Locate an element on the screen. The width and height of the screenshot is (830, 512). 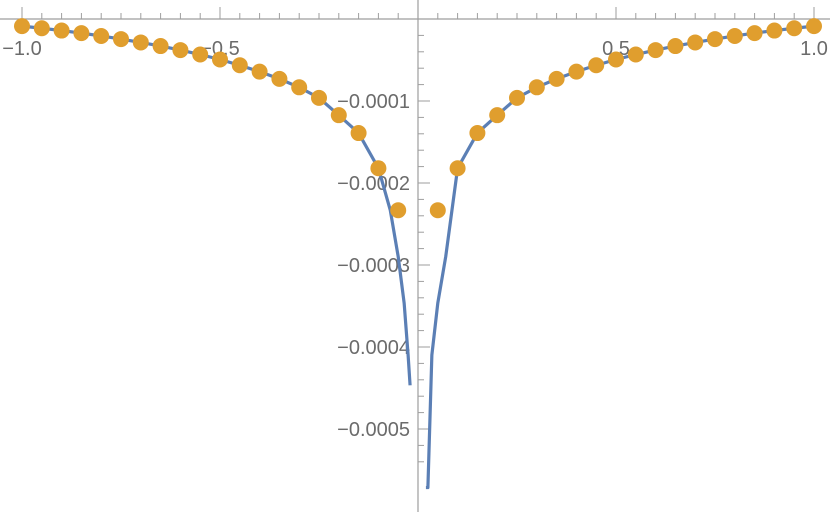
y-axis-ticks: −0.0001 −0.0002 −0.0003 −0.0004 −0.0005 is located at coordinates (373, 266).